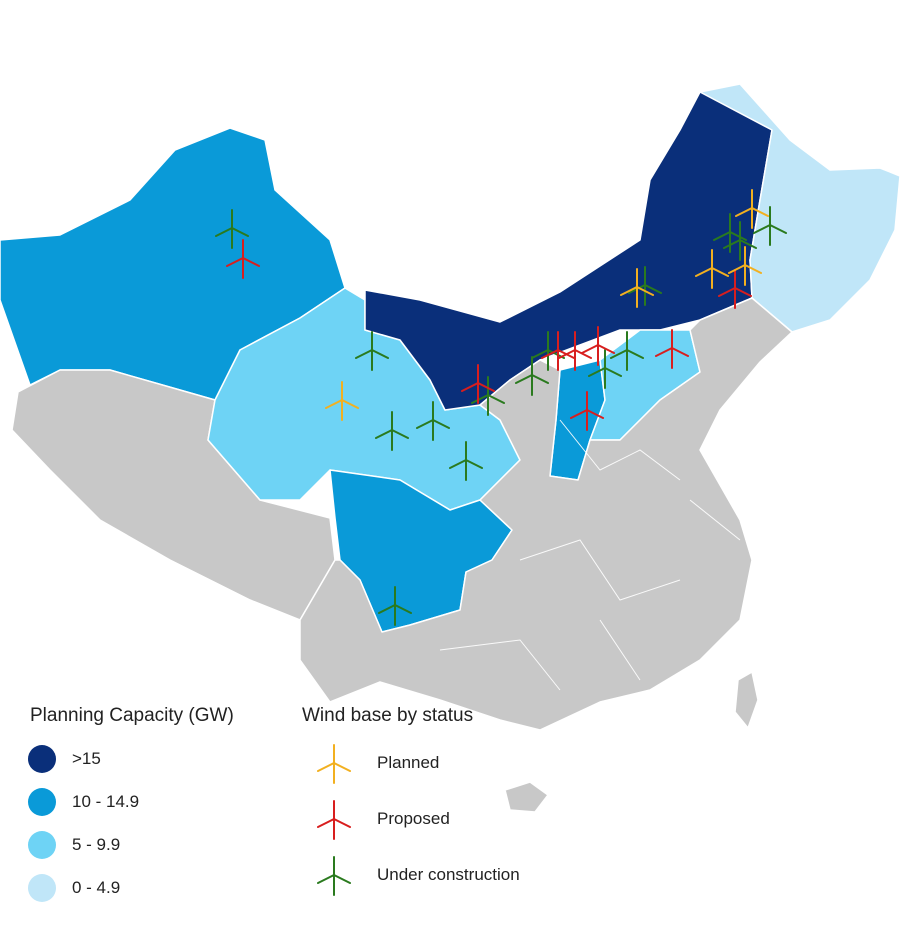 The width and height of the screenshot is (900, 934). Describe the element at coordinates (408, 762) in the screenshot. I see `legend-label: Planned` at that location.